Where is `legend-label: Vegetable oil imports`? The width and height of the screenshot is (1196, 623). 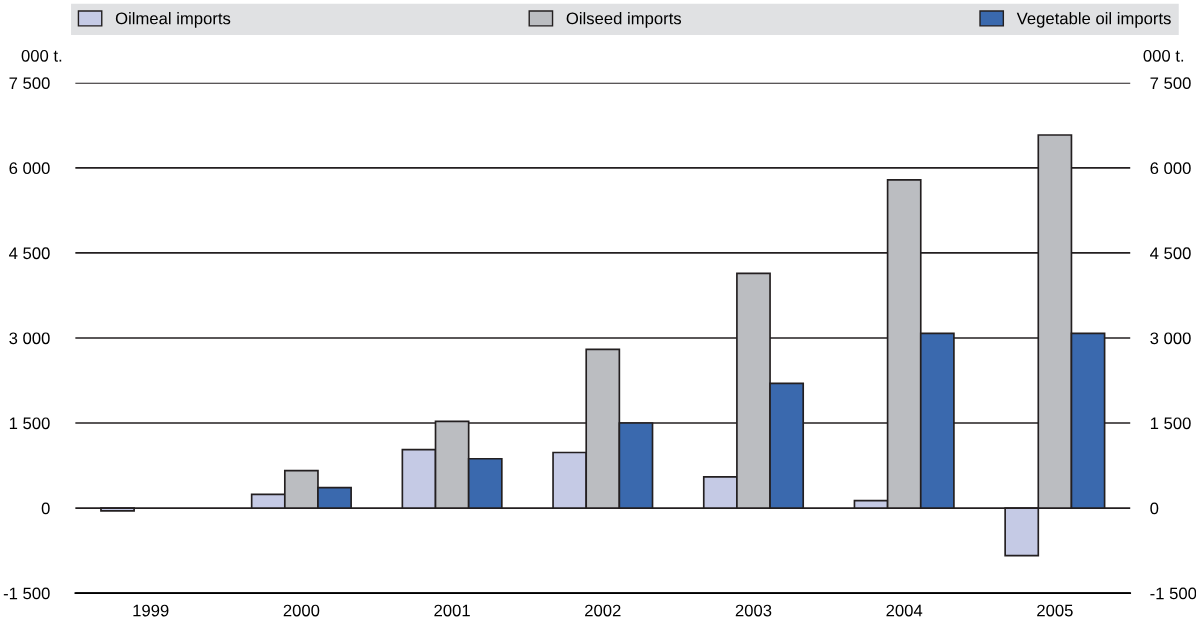
legend-label: Vegetable oil imports is located at coordinates (1093, 20).